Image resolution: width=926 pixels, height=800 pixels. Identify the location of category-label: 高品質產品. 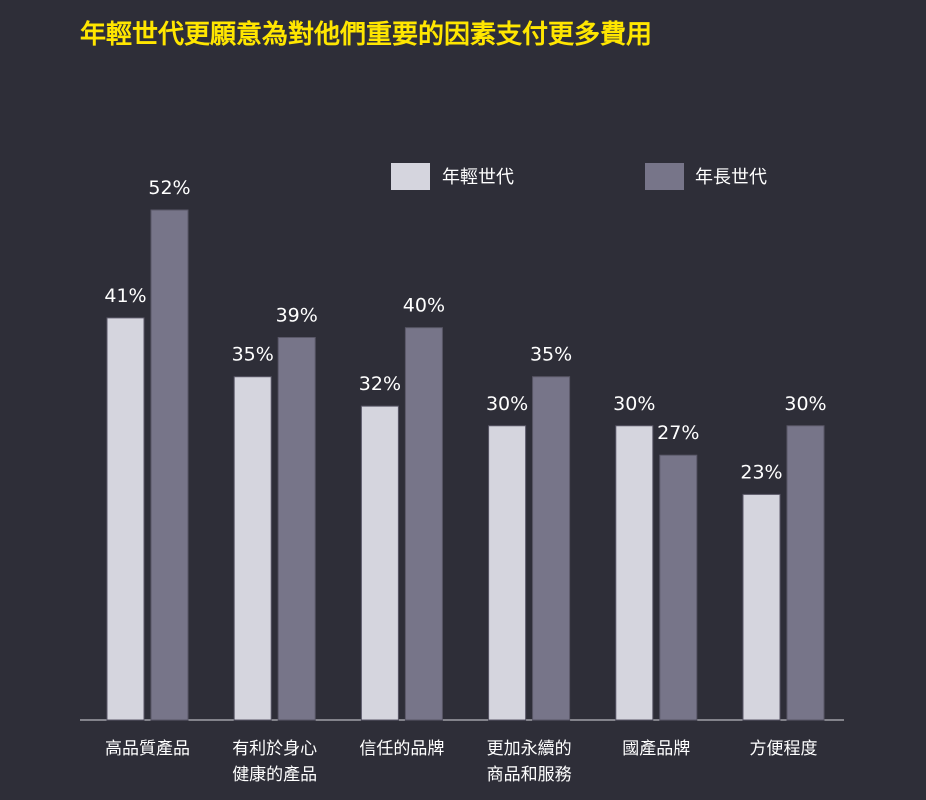
(147, 749).